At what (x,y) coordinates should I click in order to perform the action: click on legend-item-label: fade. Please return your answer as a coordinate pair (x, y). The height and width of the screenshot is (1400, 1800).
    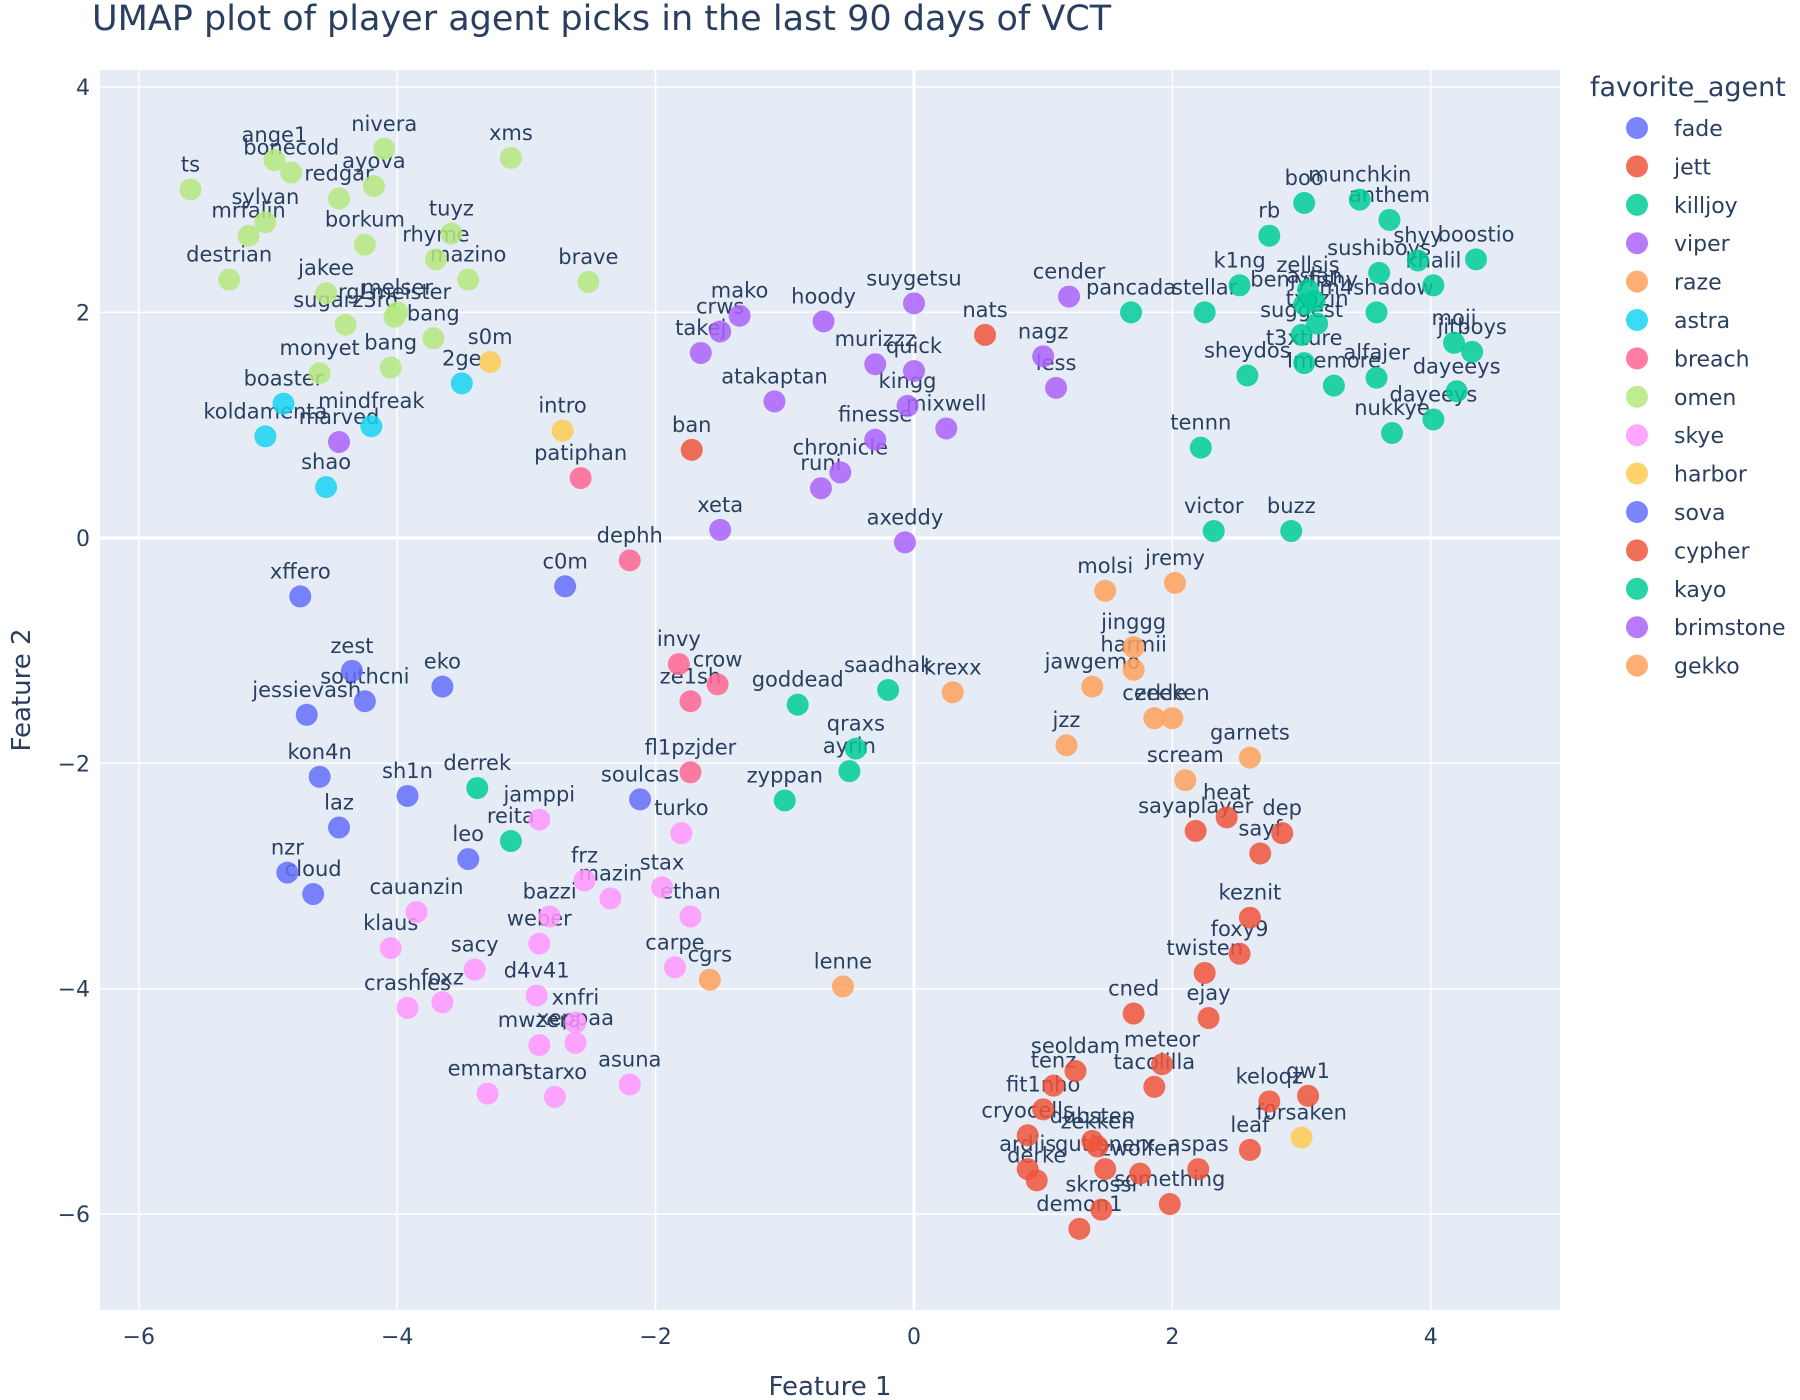
    Looking at the image, I should click on (1698, 129).